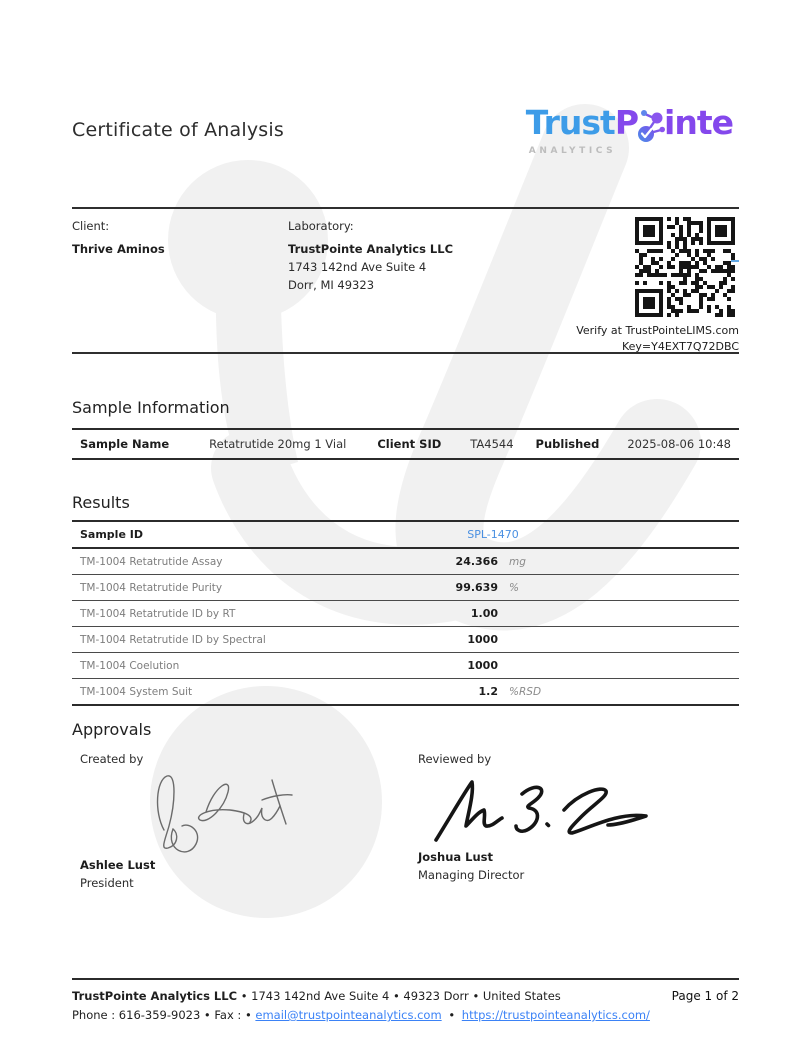  Describe the element at coordinates (405, 639) in the screenshot. I see `table-row: TM-1004 Retatrutide ID by Spectral 1000` at that location.